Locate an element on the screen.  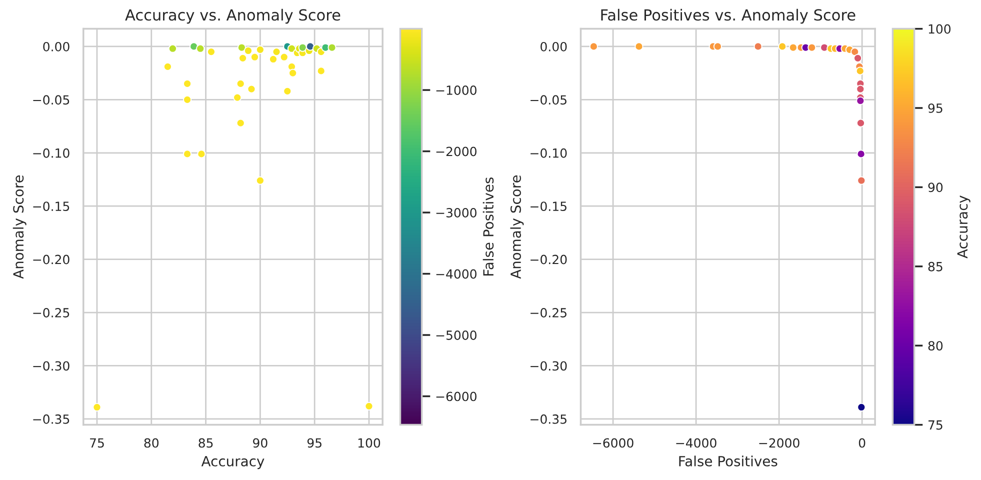
color-bar-title: False Positives is located at coordinates (488, 226).